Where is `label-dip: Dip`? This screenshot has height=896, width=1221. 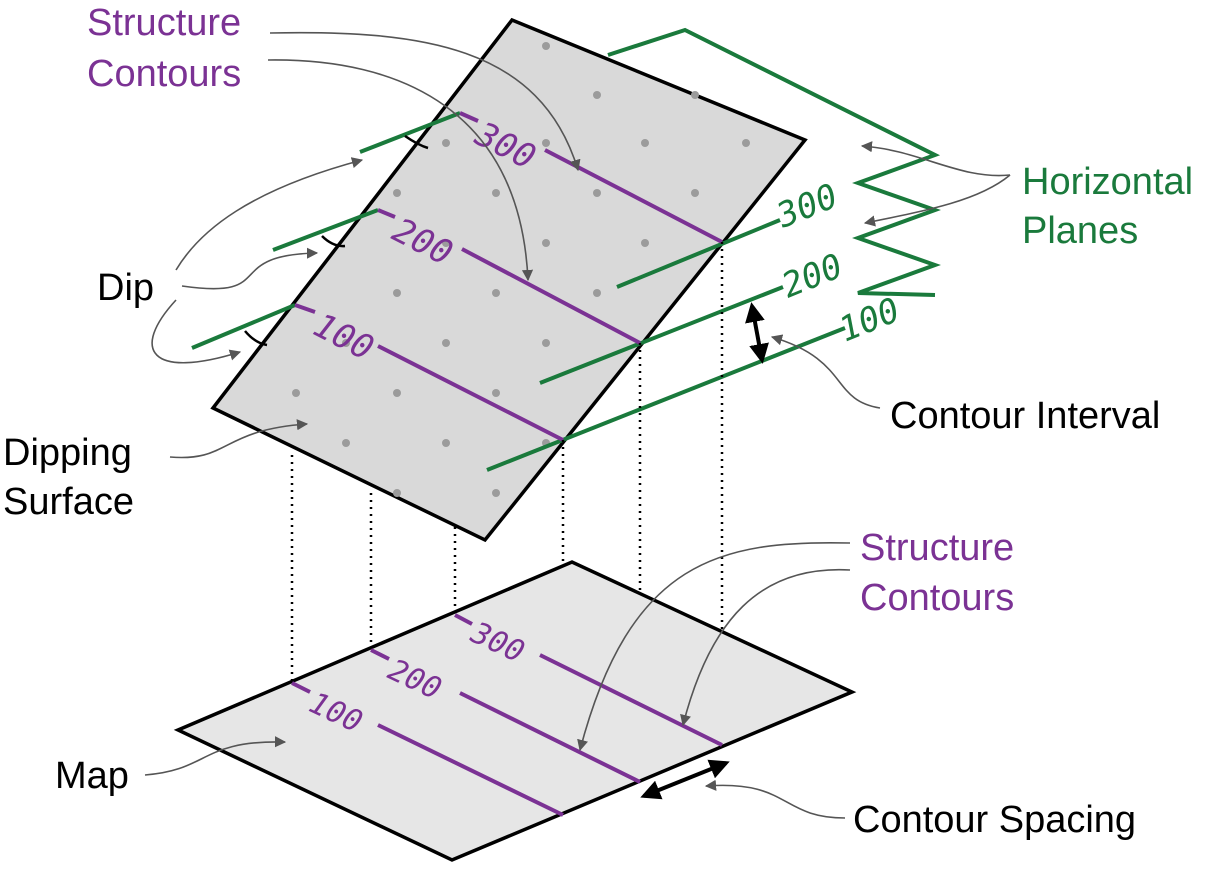 label-dip: Dip is located at coordinates (125, 288).